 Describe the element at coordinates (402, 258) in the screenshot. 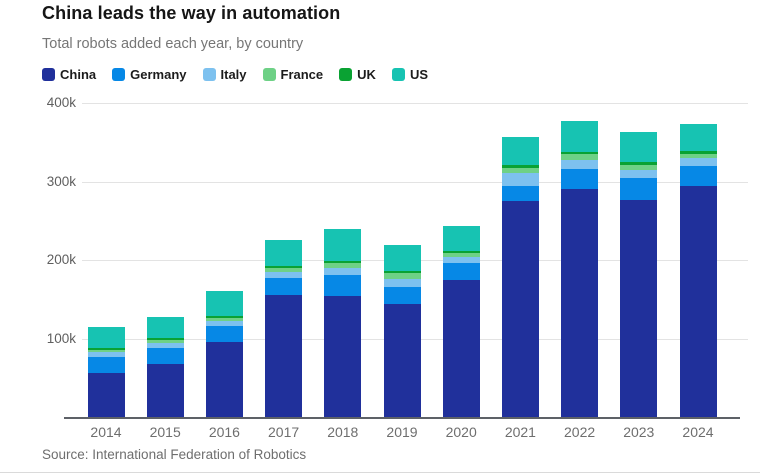

I see `bar-segment-us-2019` at that location.